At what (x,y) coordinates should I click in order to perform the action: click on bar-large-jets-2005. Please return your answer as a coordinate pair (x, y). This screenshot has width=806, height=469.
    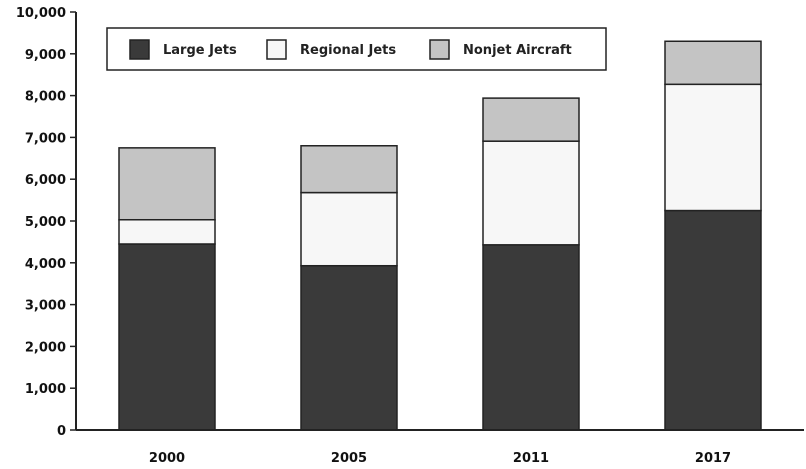
    Looking at the image, I should click on (349, 347).